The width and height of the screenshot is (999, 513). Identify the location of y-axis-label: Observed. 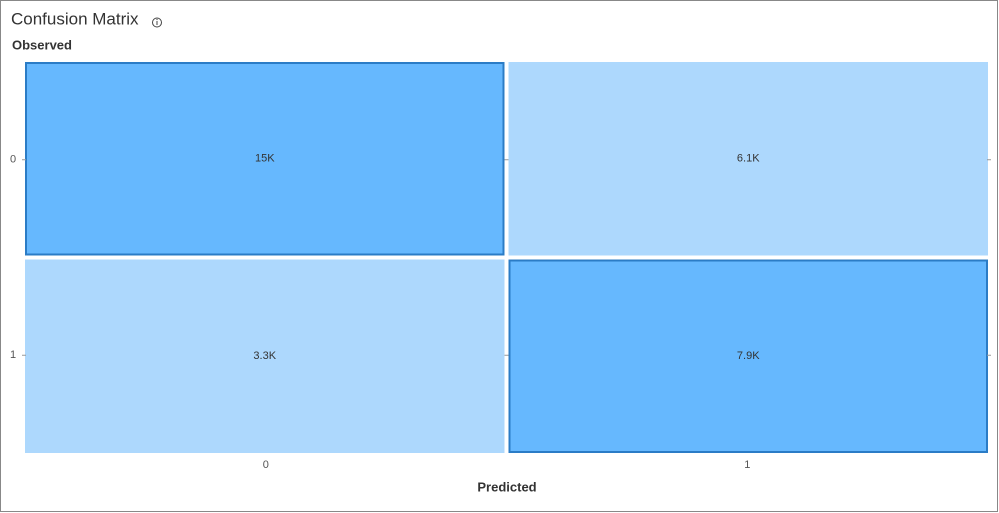
(42, 44).